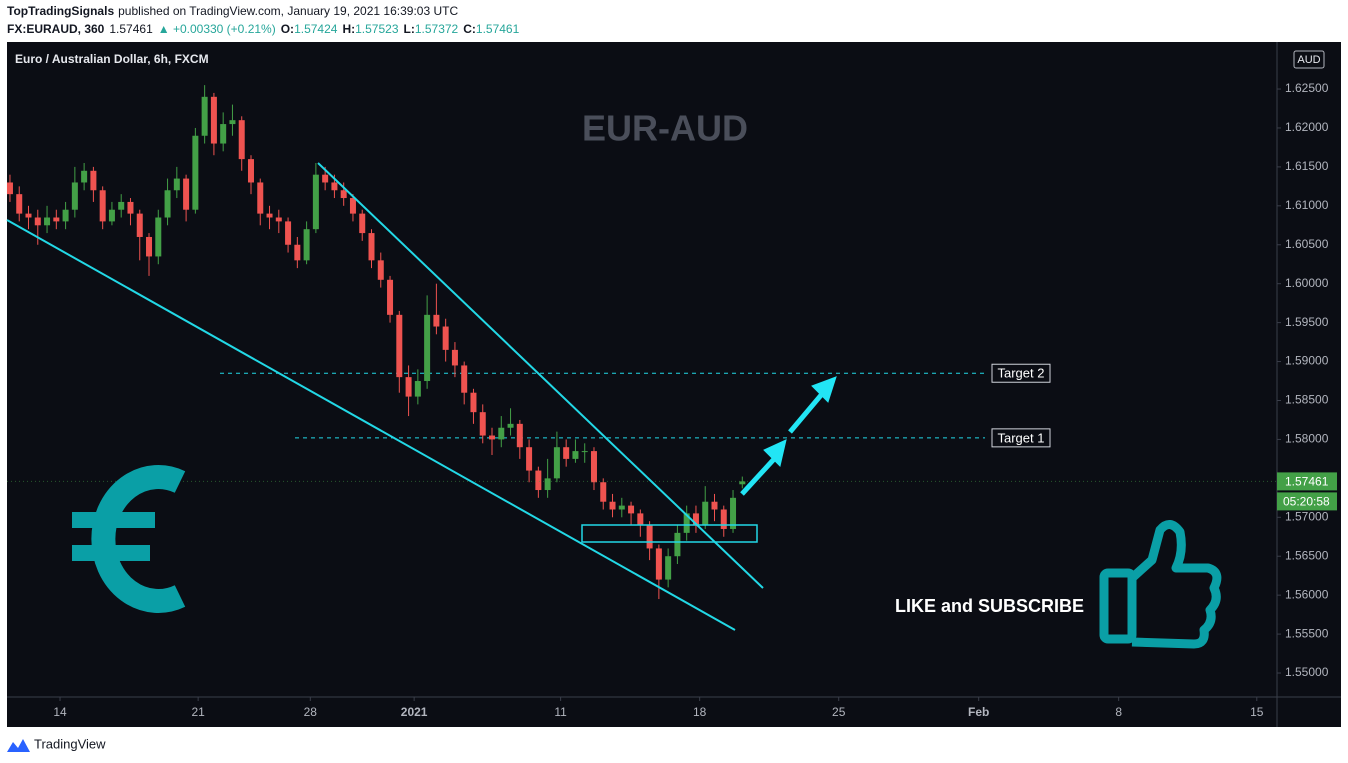 The image size is (1348, 763). I want to click on y-tick-label: 1.60500, so click(1307, 244).